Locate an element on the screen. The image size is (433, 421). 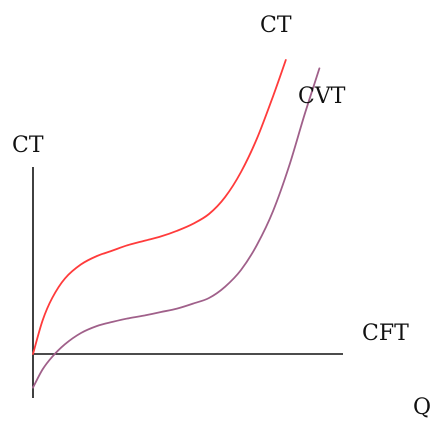
series-label-ct: CT is located at coordinates (276, 25).